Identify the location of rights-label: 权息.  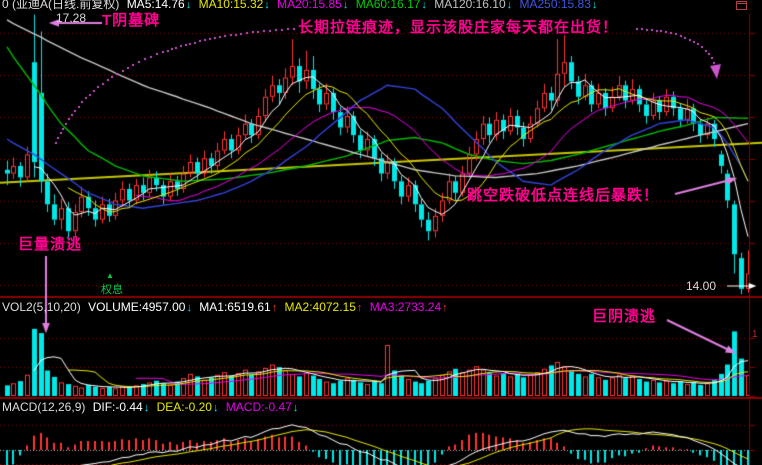
(112, 290).